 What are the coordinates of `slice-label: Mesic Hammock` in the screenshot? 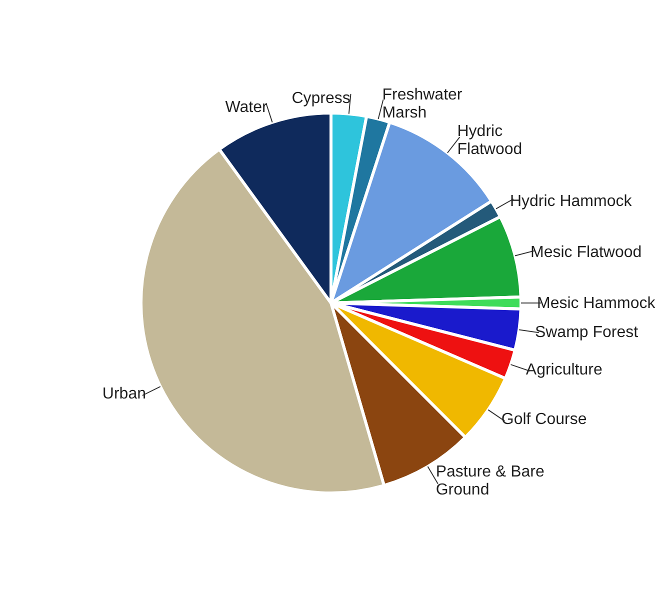 It's located at (596, 303).